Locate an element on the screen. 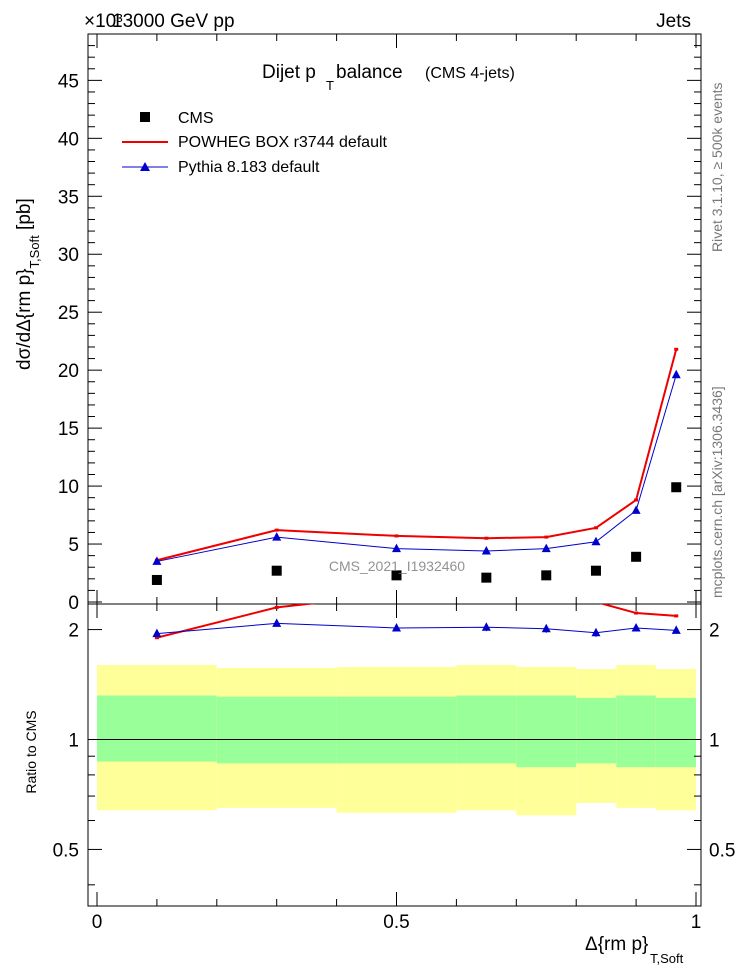 This screenshot has width=746, height=972. svg-text: dσ/dΔ{rm p}T,Soft [pb] is located at coordinates (28, 284).